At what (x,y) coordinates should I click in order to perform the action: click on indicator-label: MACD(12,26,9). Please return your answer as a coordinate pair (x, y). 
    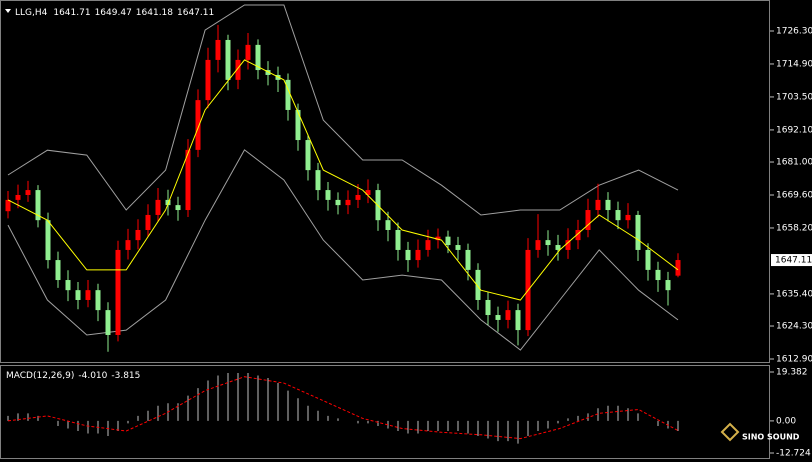
    Looking at the image, I should click on (40, 376).